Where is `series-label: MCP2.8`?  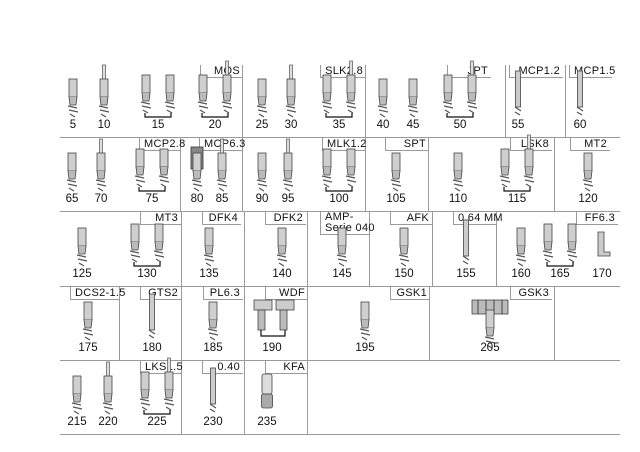 series-label: MCP2.8 is located at coordinates (162, 144).